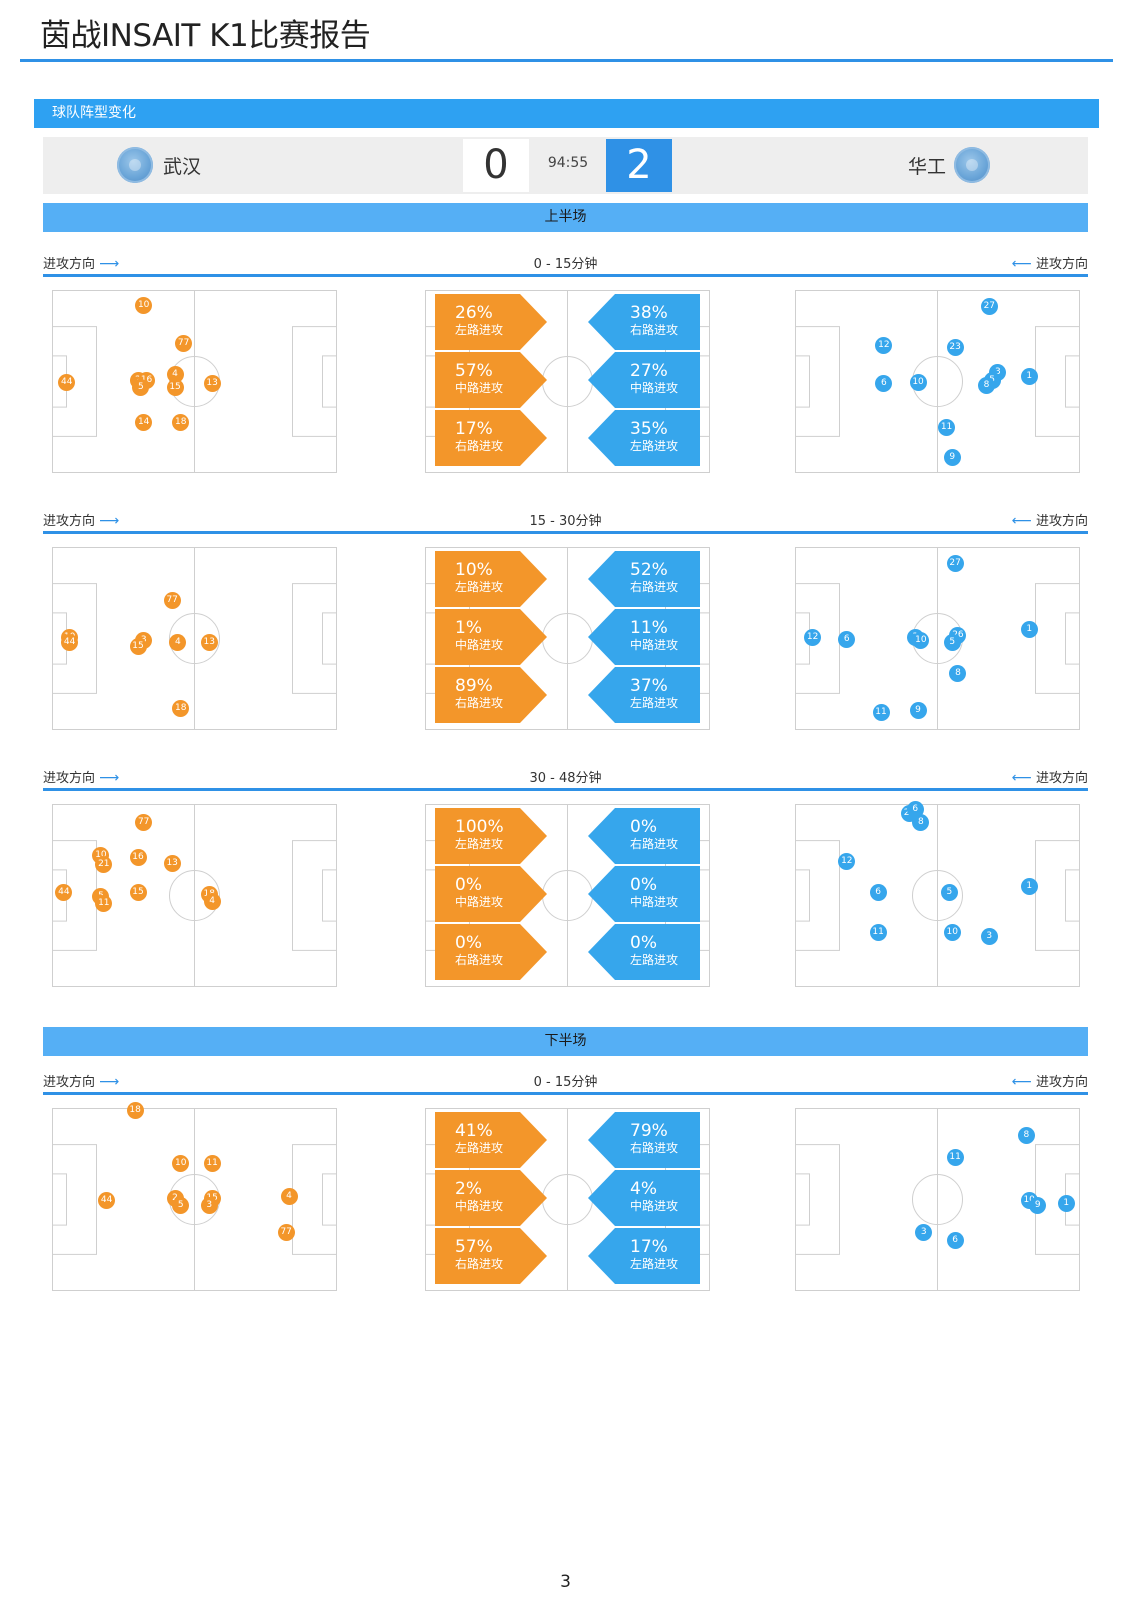  What do you see at coordinates (654, 446) in the screenshot?
I see `away-attack-label: 左路进攻` at bounding box center [654, 446].